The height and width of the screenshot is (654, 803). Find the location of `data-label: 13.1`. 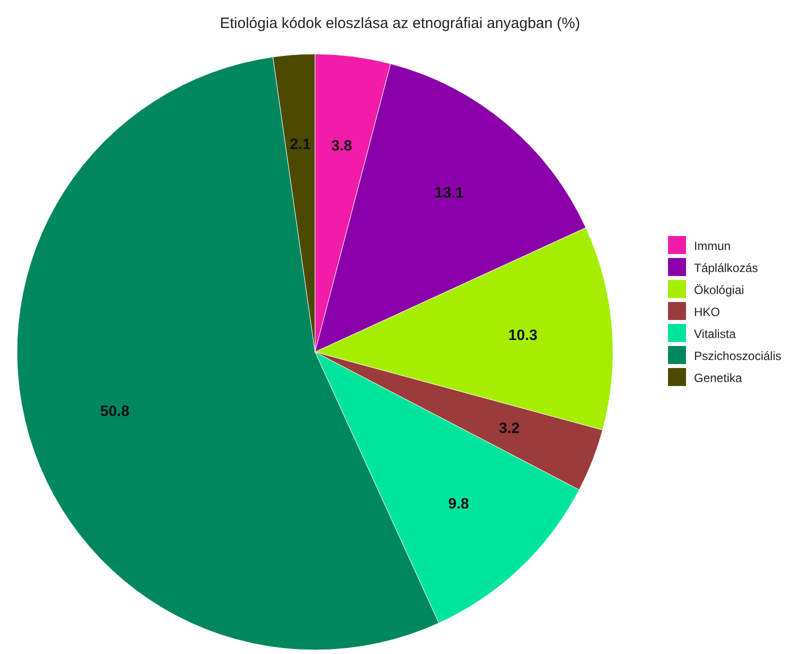

data-label: 13.1 is located at coordinates (449, 193).